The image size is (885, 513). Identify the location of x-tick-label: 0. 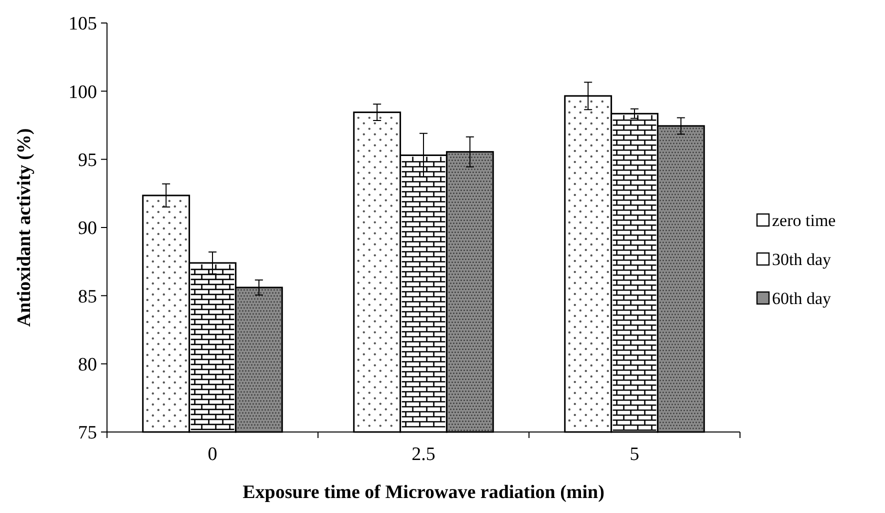
(213, 454).